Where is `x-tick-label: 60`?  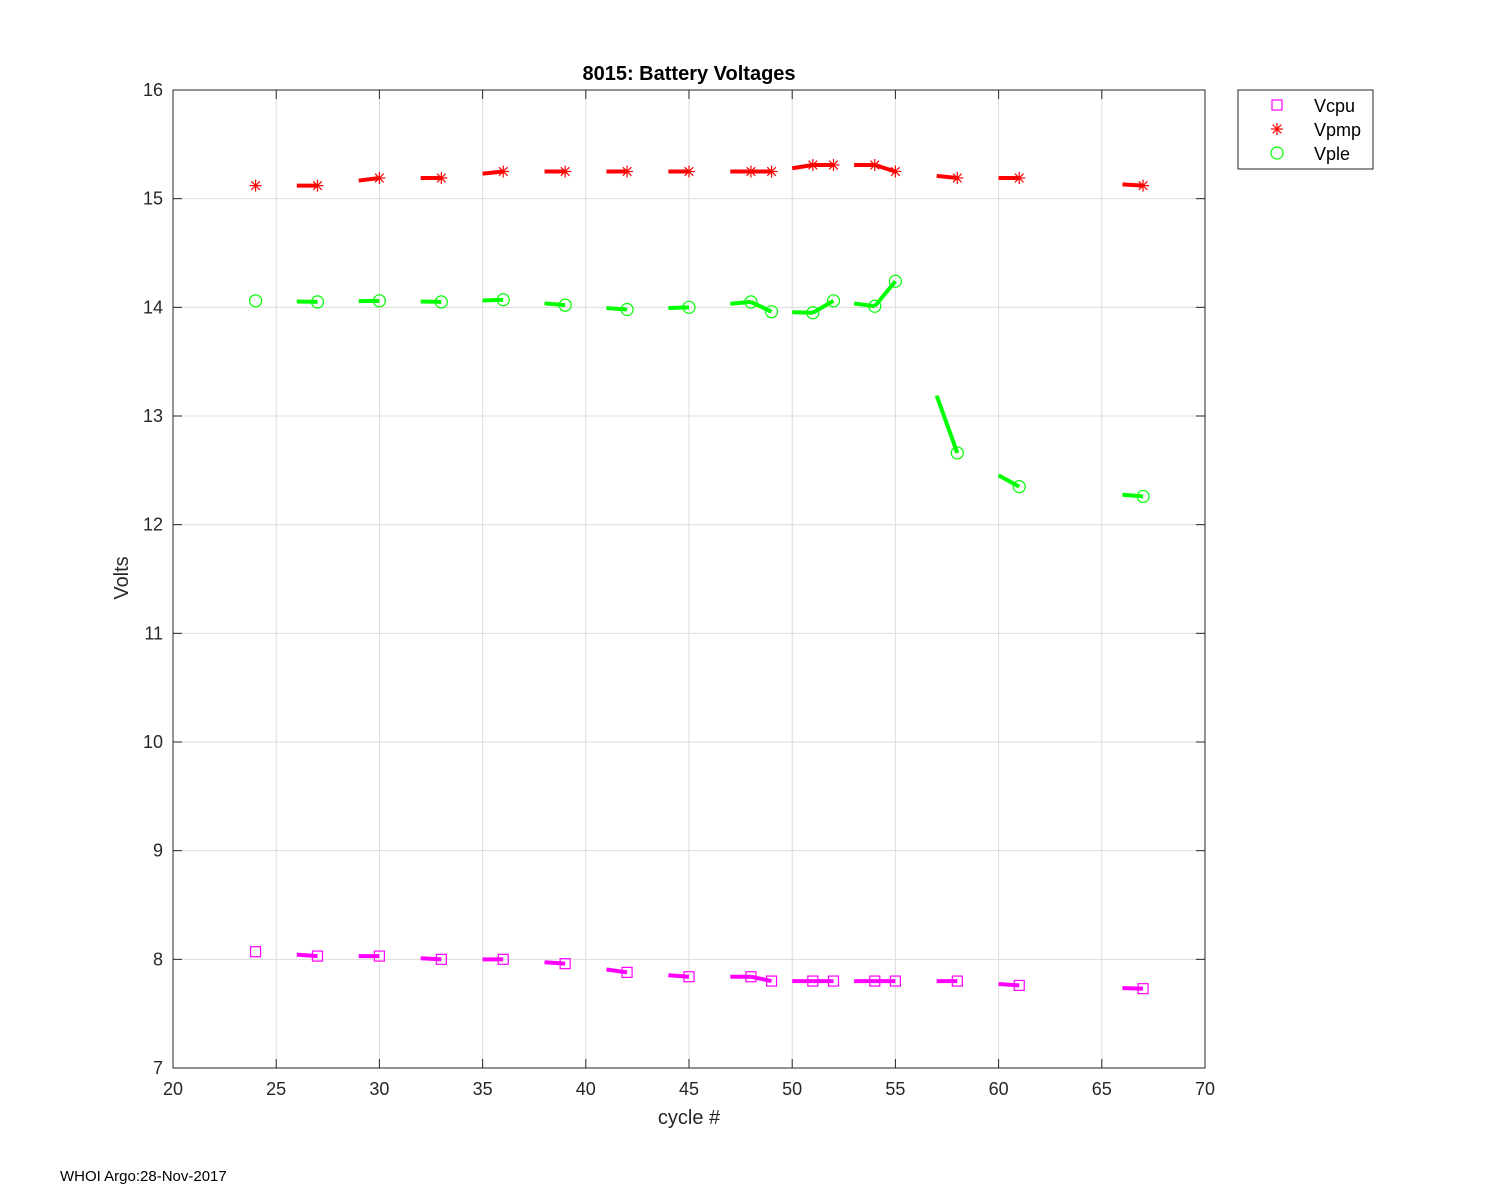 x-tick-label: 60 is located at coordinates (999, 1089).